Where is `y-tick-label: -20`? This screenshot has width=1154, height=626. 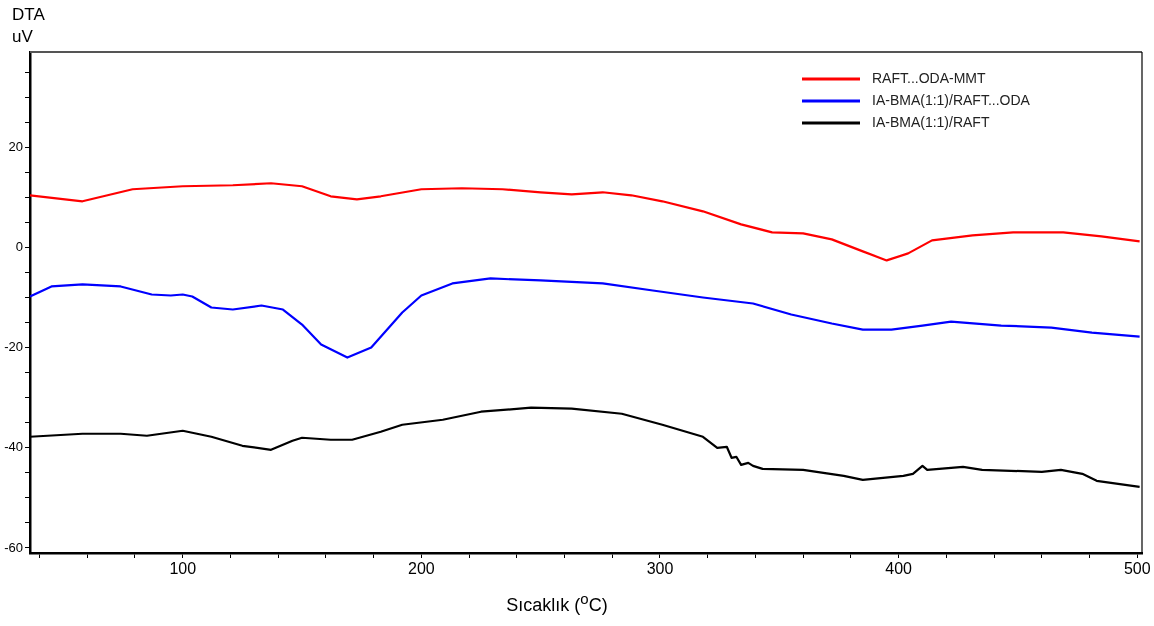
y-tick-label: -20 is located at coordinates (13, 347).